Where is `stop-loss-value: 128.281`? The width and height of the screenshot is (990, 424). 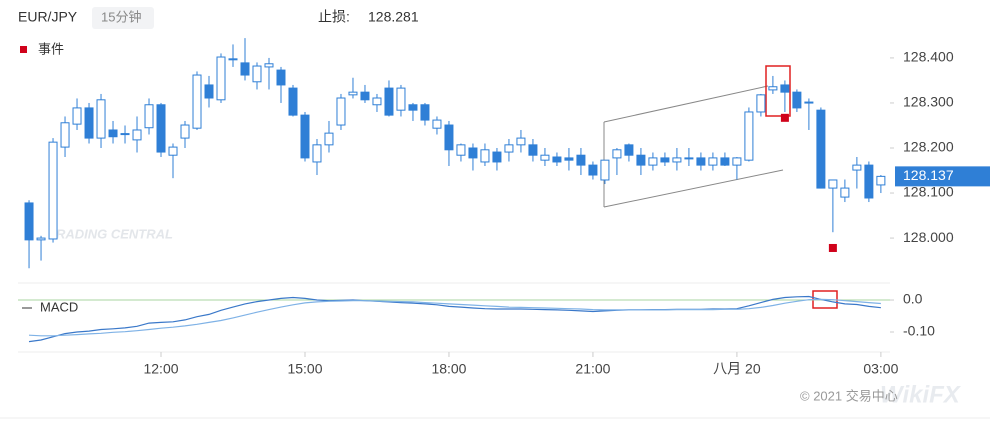 stop-loss-value: 128.281 is located at coordinates (393, 17).